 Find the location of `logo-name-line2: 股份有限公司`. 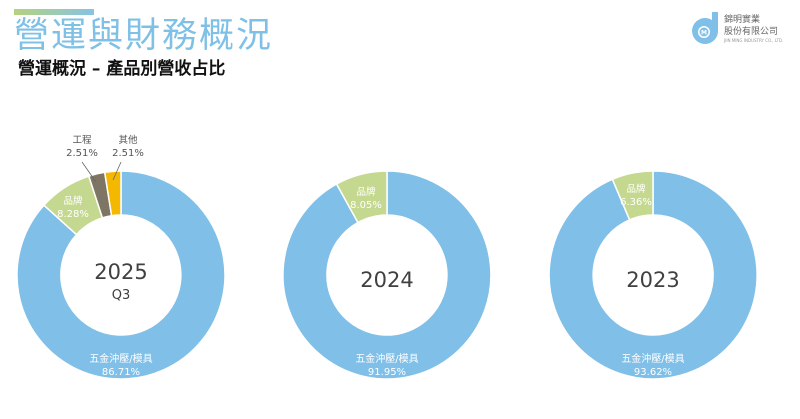

logo-name-line2: 股份有限公司 is located at coordinates (751, 32).